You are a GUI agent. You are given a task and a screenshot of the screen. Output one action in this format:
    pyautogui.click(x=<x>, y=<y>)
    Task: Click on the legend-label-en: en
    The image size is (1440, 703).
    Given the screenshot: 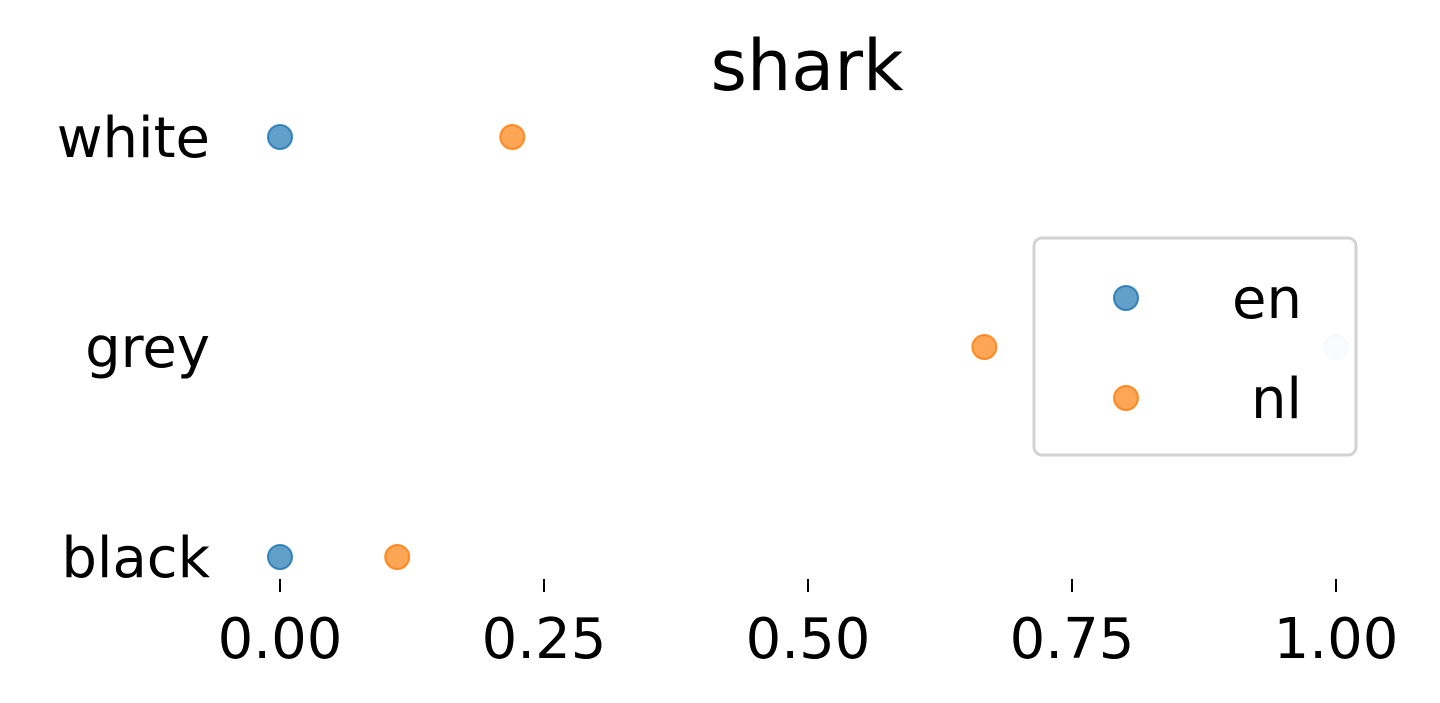 What is the action you would take?
    pyautogui.click(x=1267, y=299)
    